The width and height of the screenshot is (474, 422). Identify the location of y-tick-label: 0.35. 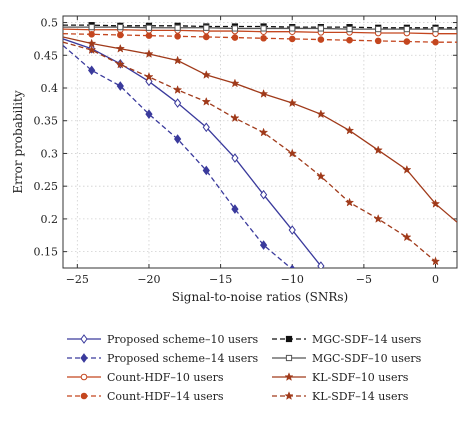
(46, 121).